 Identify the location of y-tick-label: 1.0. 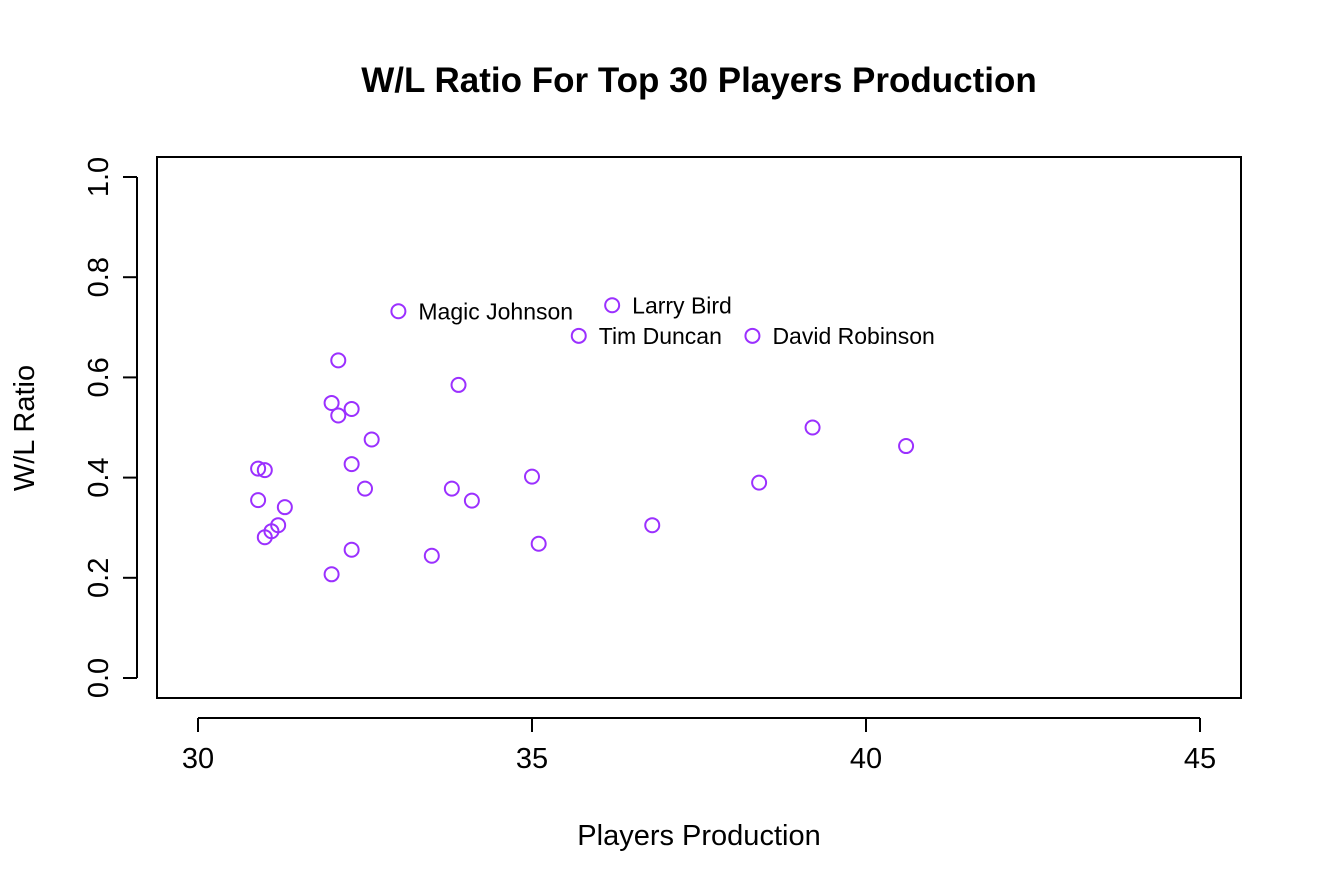
(99, 177).